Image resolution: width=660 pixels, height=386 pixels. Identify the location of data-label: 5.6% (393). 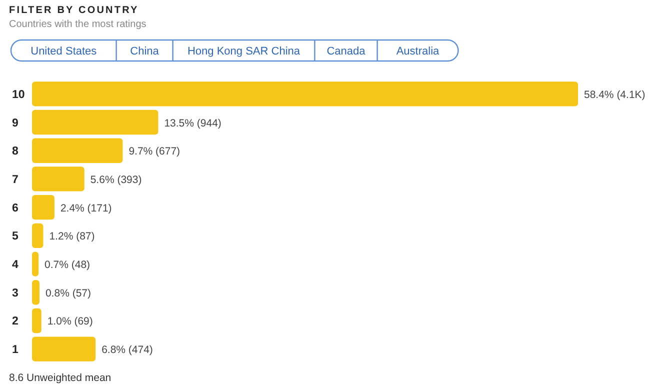
(116, 180).